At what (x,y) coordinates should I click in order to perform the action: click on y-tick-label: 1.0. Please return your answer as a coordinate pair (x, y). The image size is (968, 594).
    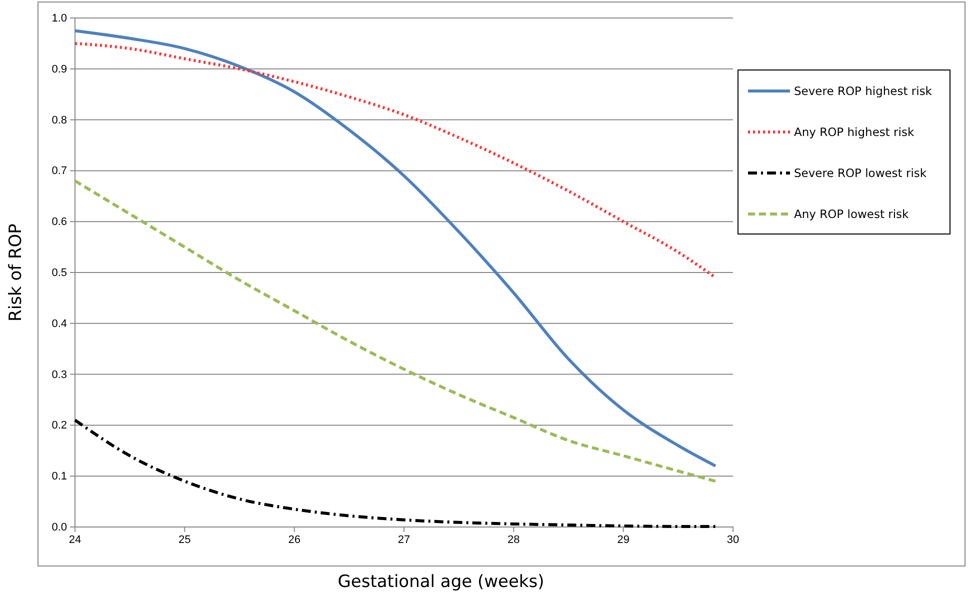
    Looking at the image, I should click on (59, 18).